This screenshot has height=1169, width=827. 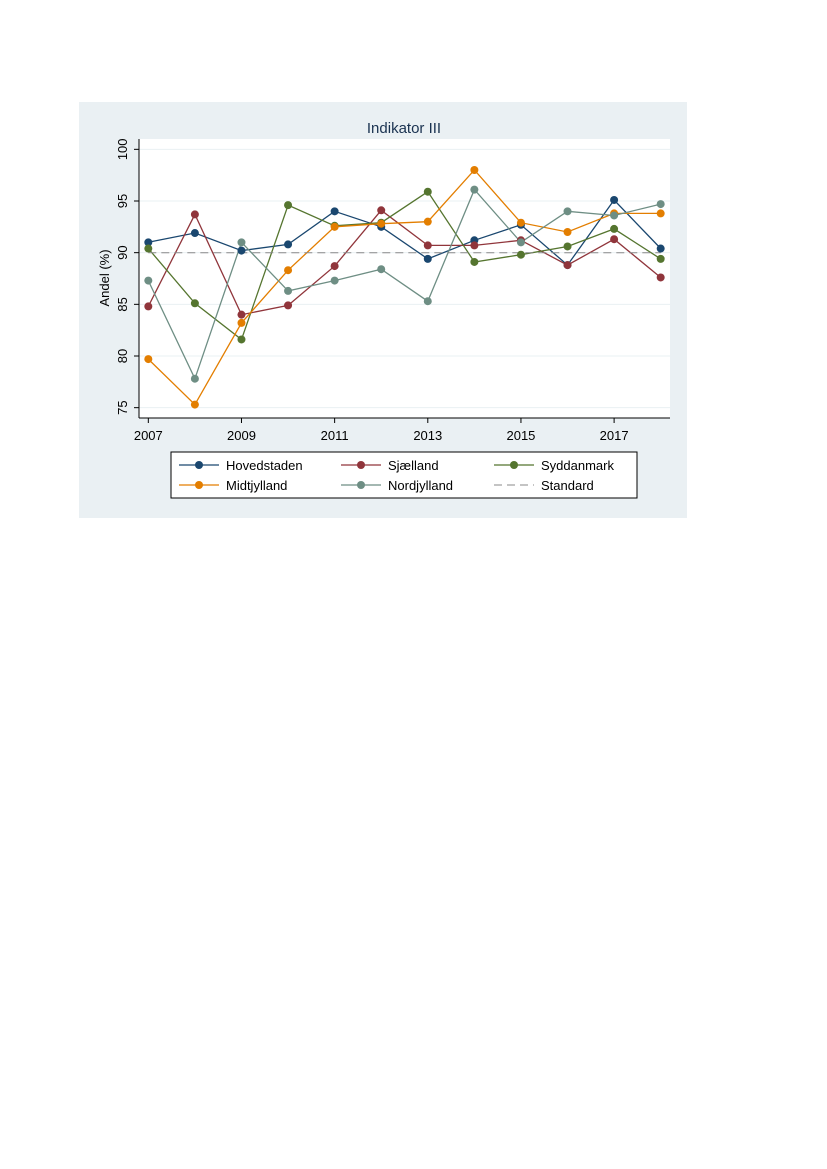 I want to click on x-tick-label: 2017, so click(x=614, y=435).